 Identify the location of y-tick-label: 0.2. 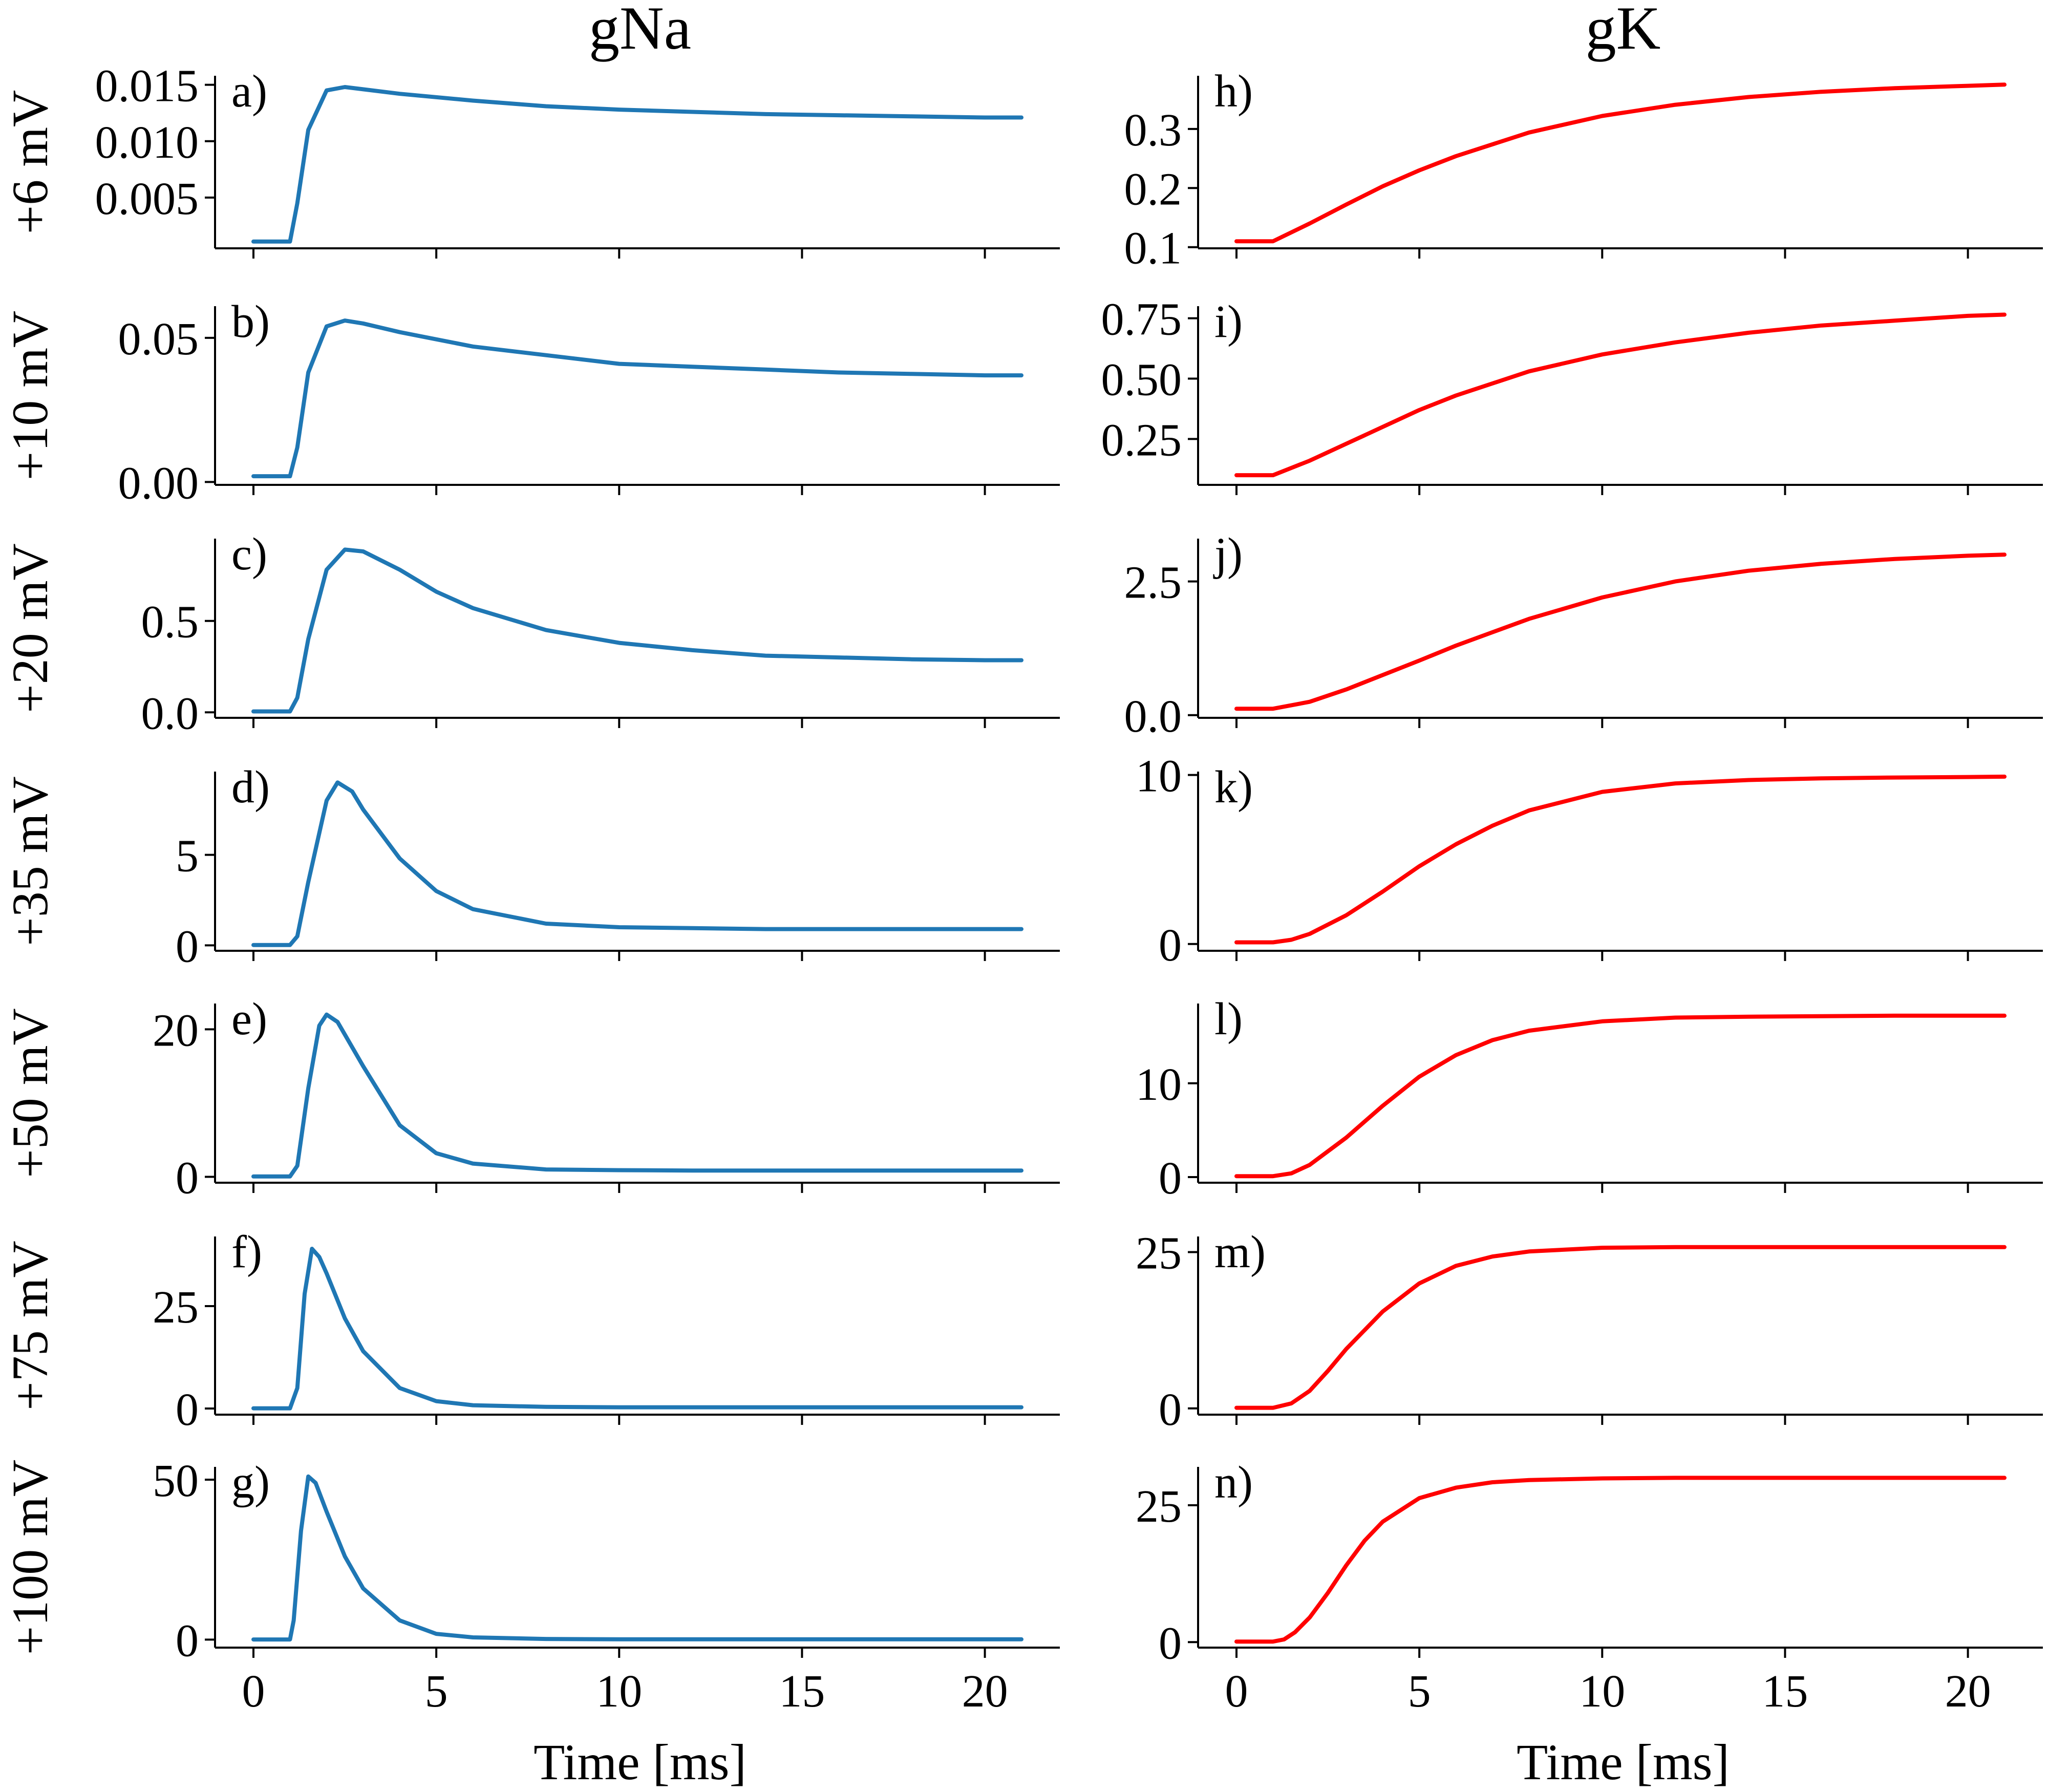
(1153, 189).